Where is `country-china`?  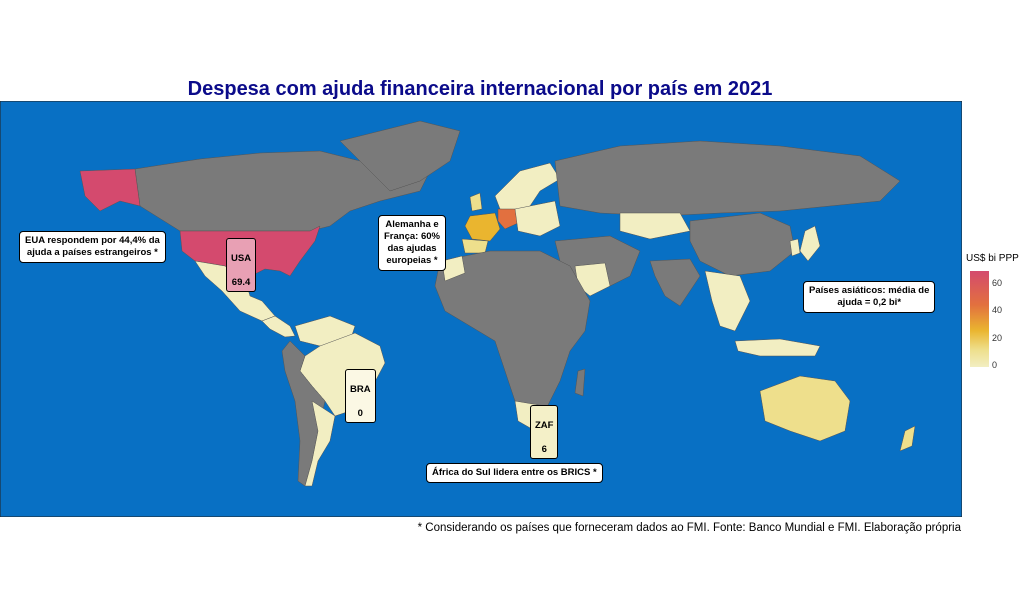
country-china is located at coordinates (742, 244).